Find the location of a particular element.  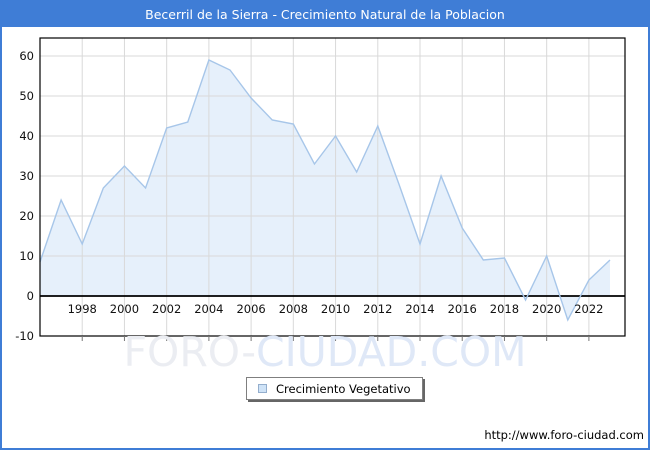

svg-text: 2022 is located at coordinates (588, 309).